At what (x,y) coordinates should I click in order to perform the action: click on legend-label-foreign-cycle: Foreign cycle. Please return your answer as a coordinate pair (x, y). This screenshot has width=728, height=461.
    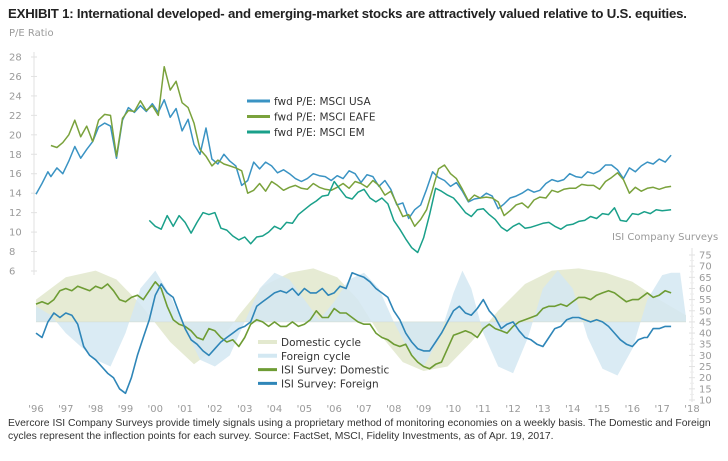
    Looking at the image, I should click on (315, 357).